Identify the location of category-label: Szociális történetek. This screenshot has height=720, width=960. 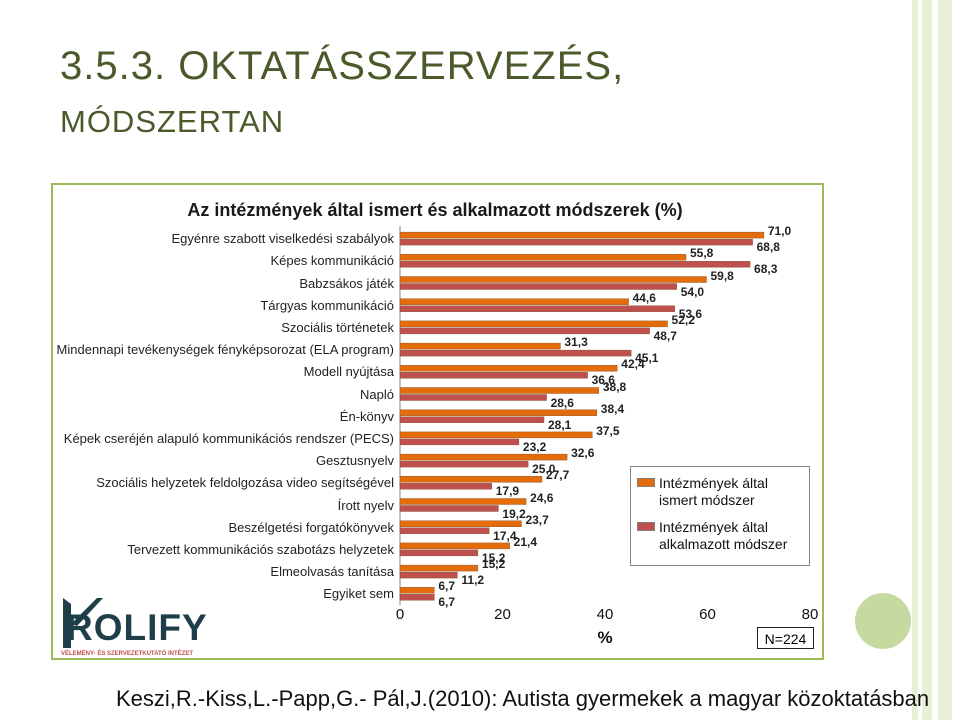
(337, 327).